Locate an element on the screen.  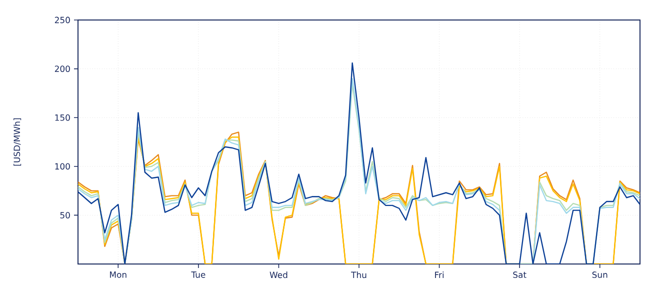
y-axis-title: [USD/MWh] is located at coordinates (18, 142).